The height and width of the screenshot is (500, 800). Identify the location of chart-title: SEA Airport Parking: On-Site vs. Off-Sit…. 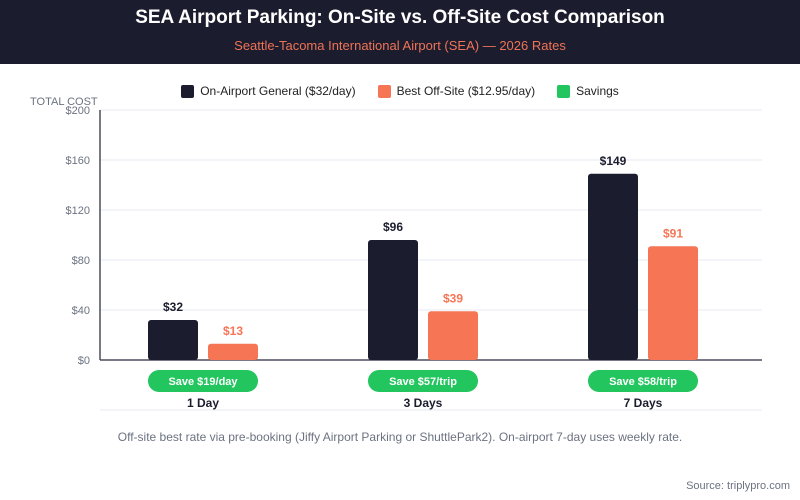
(400, 17).